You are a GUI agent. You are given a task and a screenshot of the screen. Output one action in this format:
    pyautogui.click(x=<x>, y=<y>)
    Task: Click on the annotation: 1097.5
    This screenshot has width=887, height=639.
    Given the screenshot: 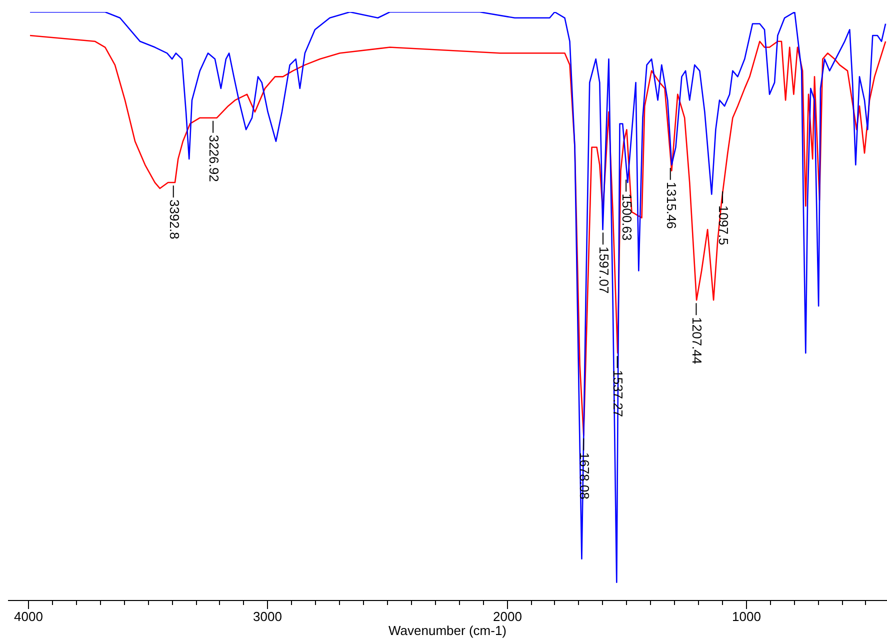 What is the action you would take?
    pyautogui.click(x=723, y=225)
    